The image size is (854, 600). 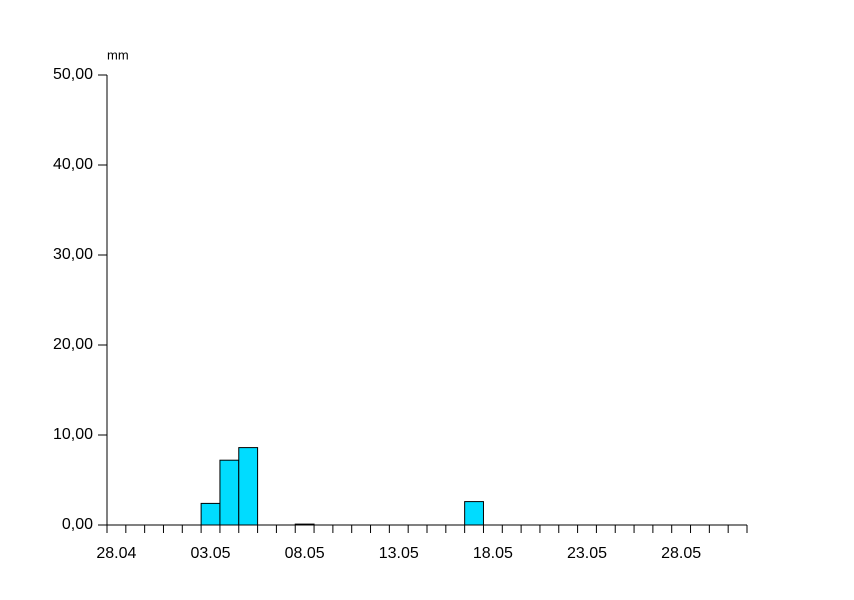 What do you see at coordinates (73, 164) in the screenshot?
I see `y-tick-label: 40,00` at bounding box center [73, 164].